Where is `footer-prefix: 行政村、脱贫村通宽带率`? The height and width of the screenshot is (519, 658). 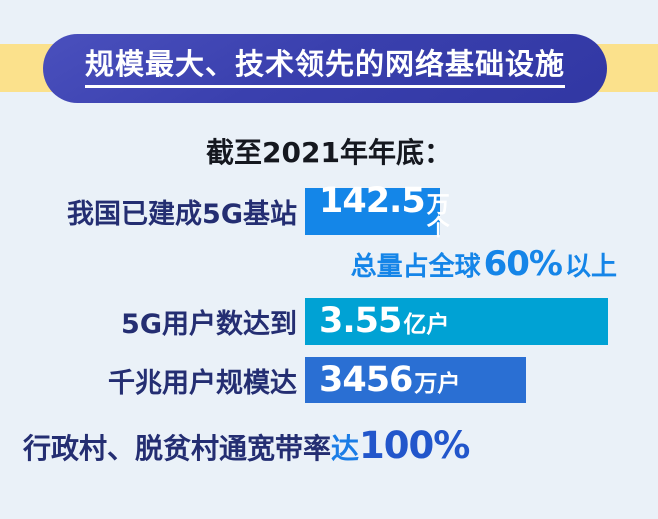
footer-prefix: 行政村、脱贫村通宽带率 is located at coordinates (177, 448).